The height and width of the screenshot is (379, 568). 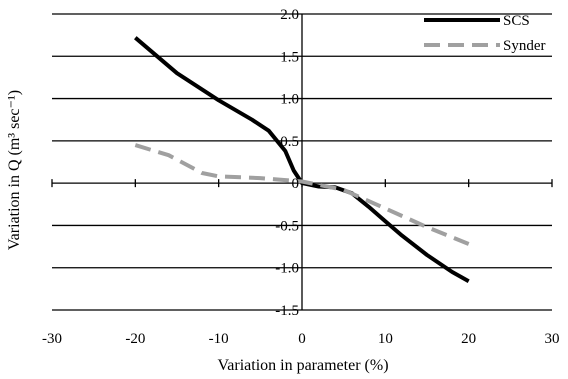 What do you see at coordinates (385, 339) in the screenshot?
I see `x-tick-label: 10` at bounding box center [385, 339].